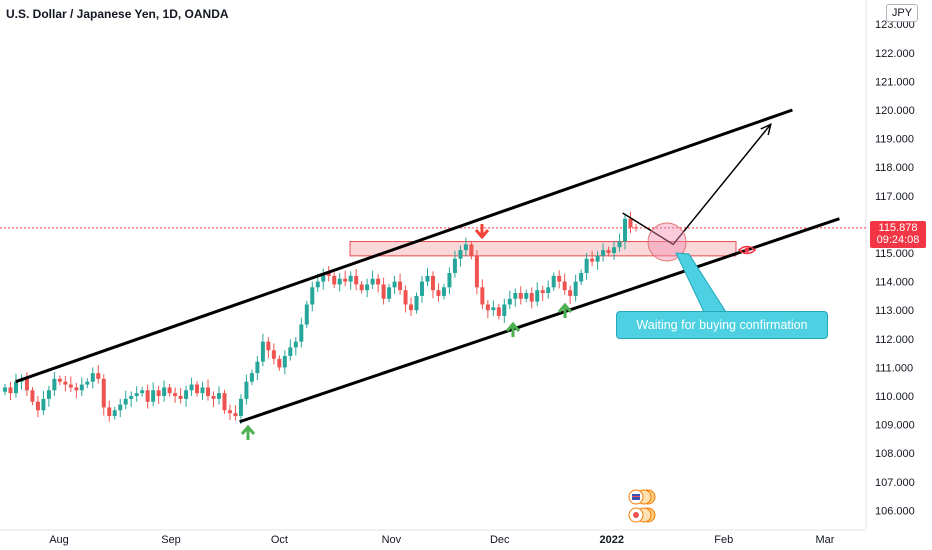 This screenshot has width=932, height=550. I want to click on highlight-circle, so click(667, 242).